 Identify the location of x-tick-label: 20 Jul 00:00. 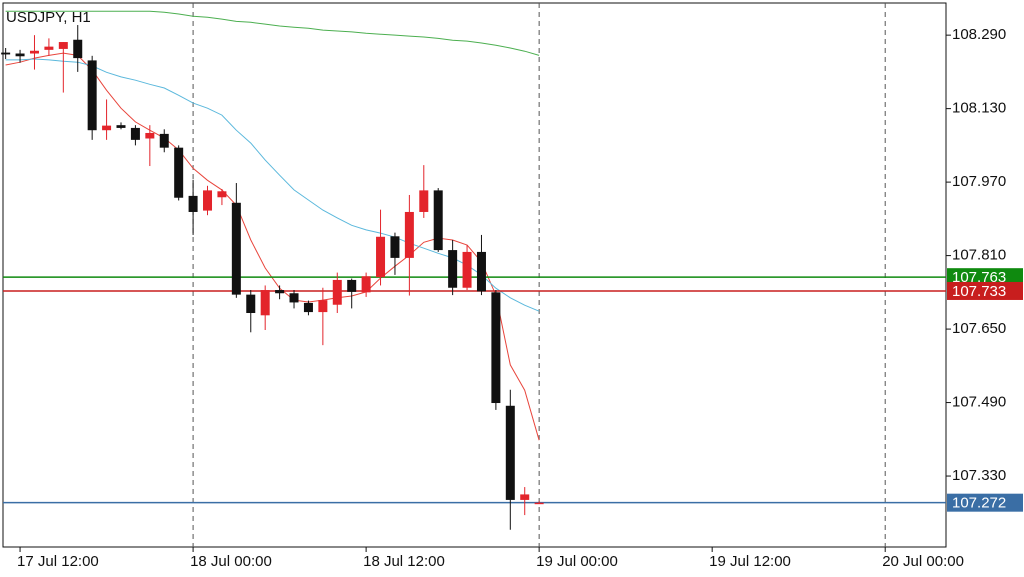
(923, 561).